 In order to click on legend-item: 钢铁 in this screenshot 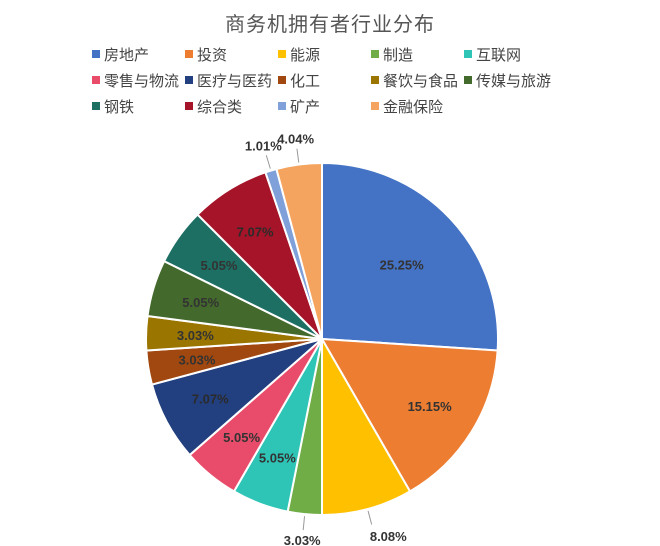, I will do `click(138, 106)`.